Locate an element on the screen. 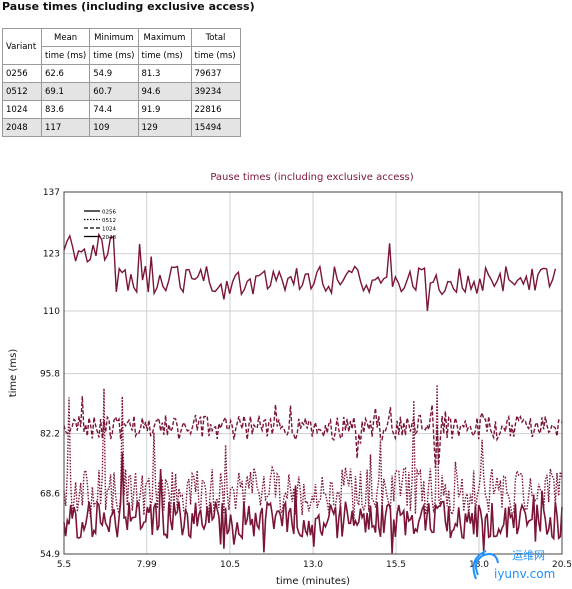 The height and width of the screenshot is (589, 572). y-tick-label: 54.9 is located at coordinates (50, 555).